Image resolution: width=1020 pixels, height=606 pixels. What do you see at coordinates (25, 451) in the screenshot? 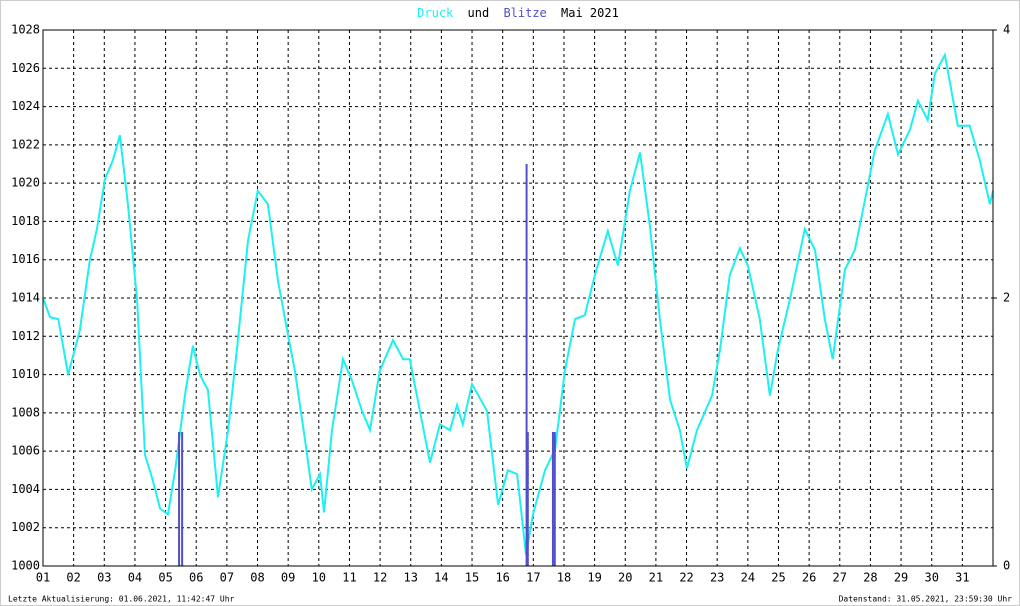
I see `y-tick-label: 1006` at bounding box center [25, 451].